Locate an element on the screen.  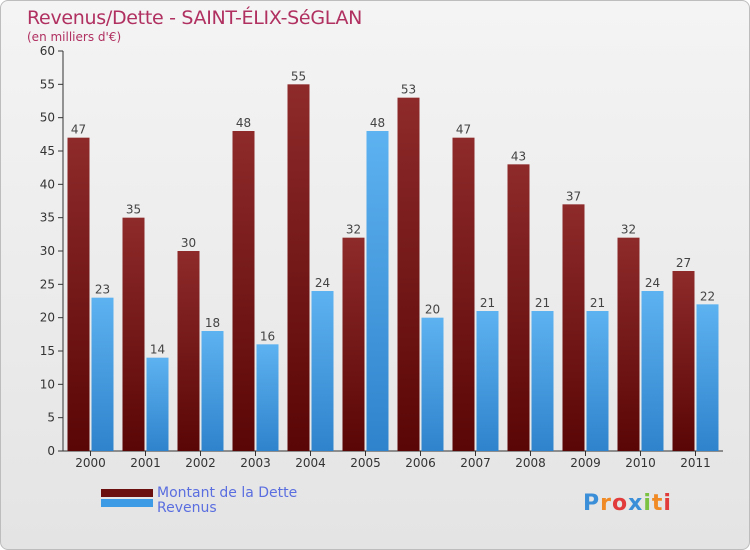
value-label-revenus: 14 is located at coordinates (157, 350).